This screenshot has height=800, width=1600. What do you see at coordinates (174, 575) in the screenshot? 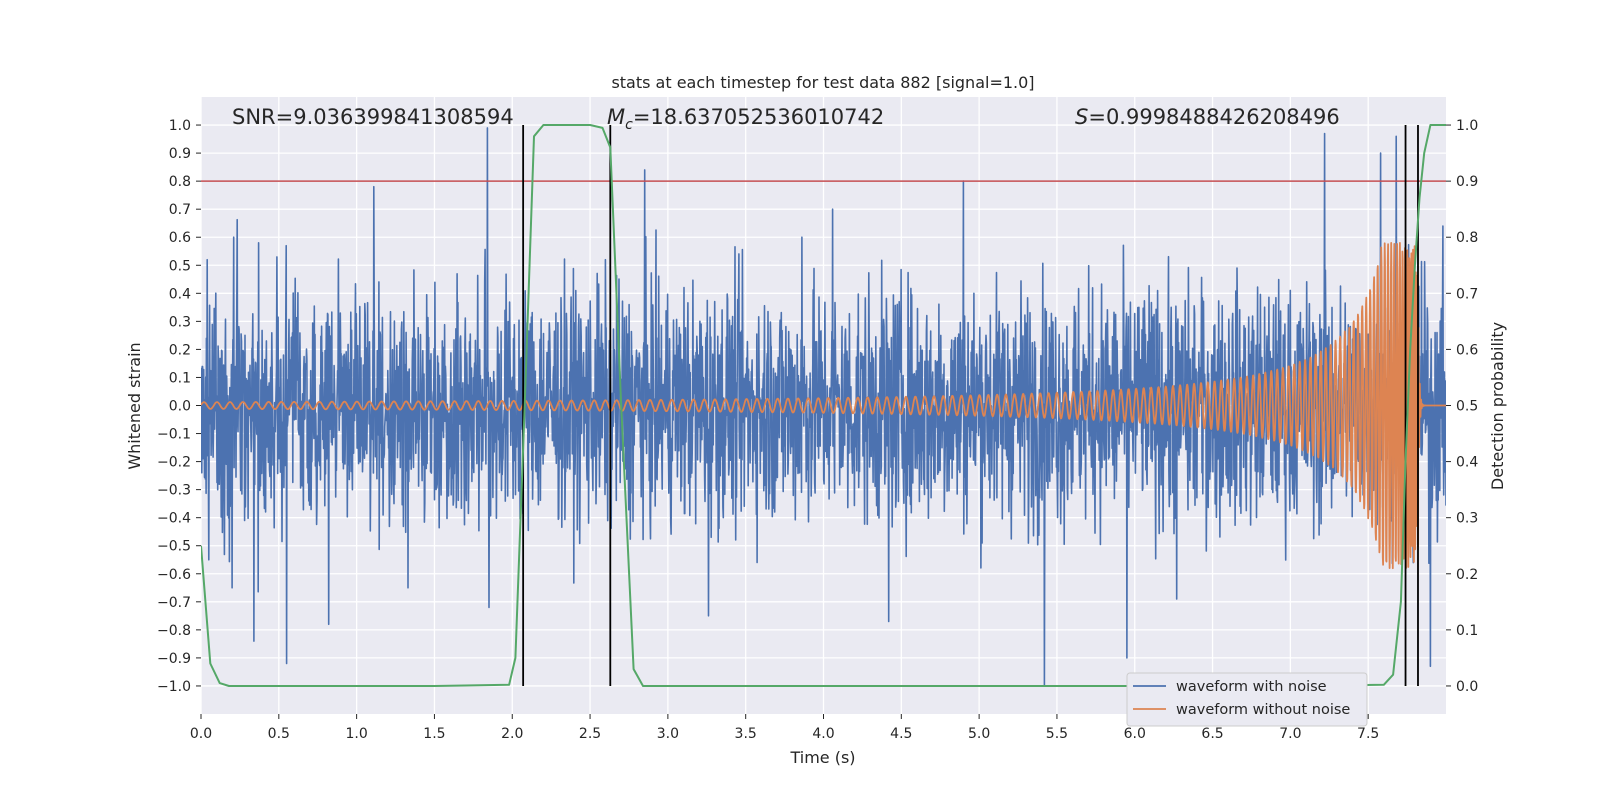
I see `y-tick-label: −0.6` at bounding box center [174, 575].